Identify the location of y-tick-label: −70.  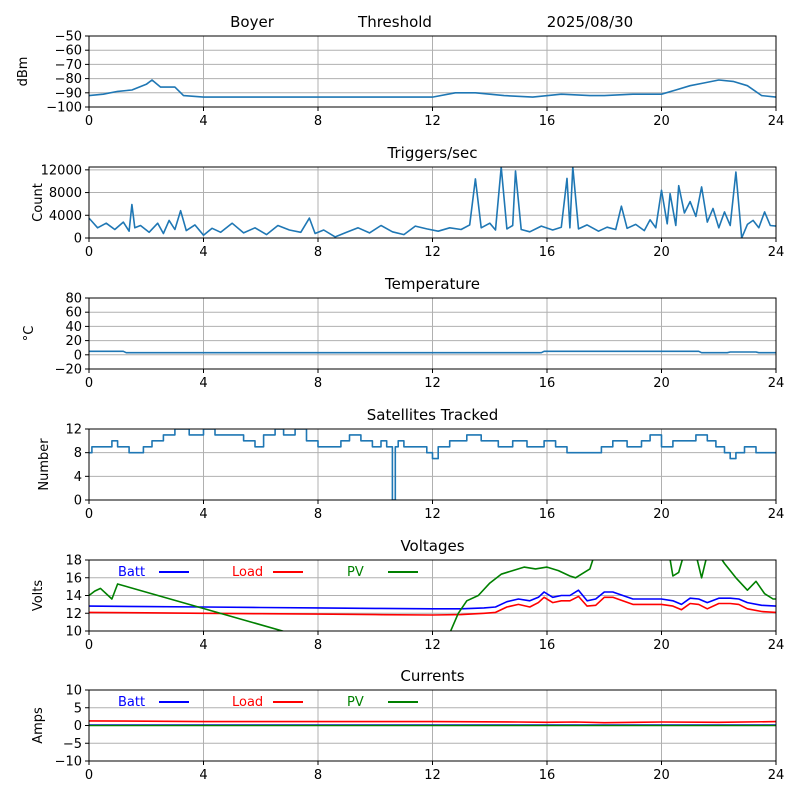
(68, 65).